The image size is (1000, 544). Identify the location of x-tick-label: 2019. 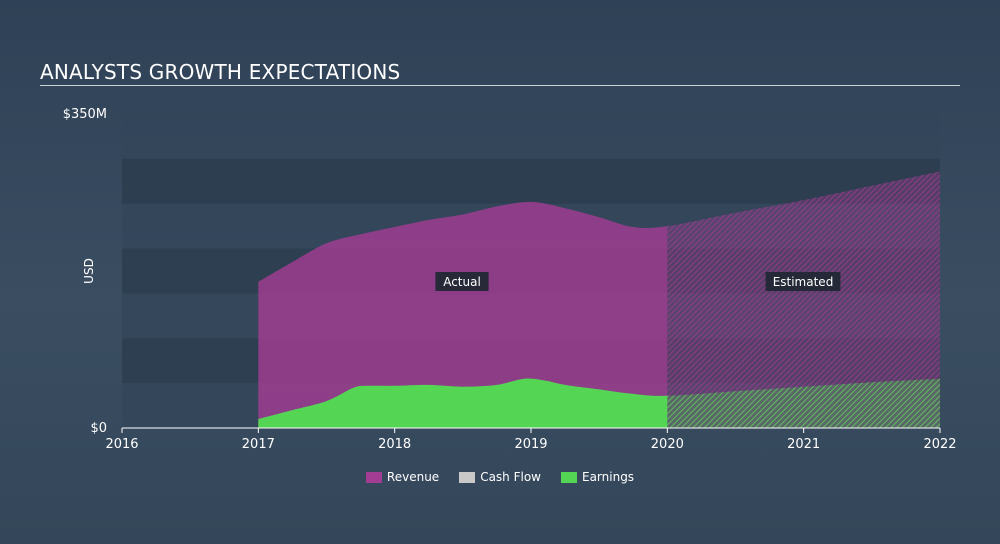
(530, 444).